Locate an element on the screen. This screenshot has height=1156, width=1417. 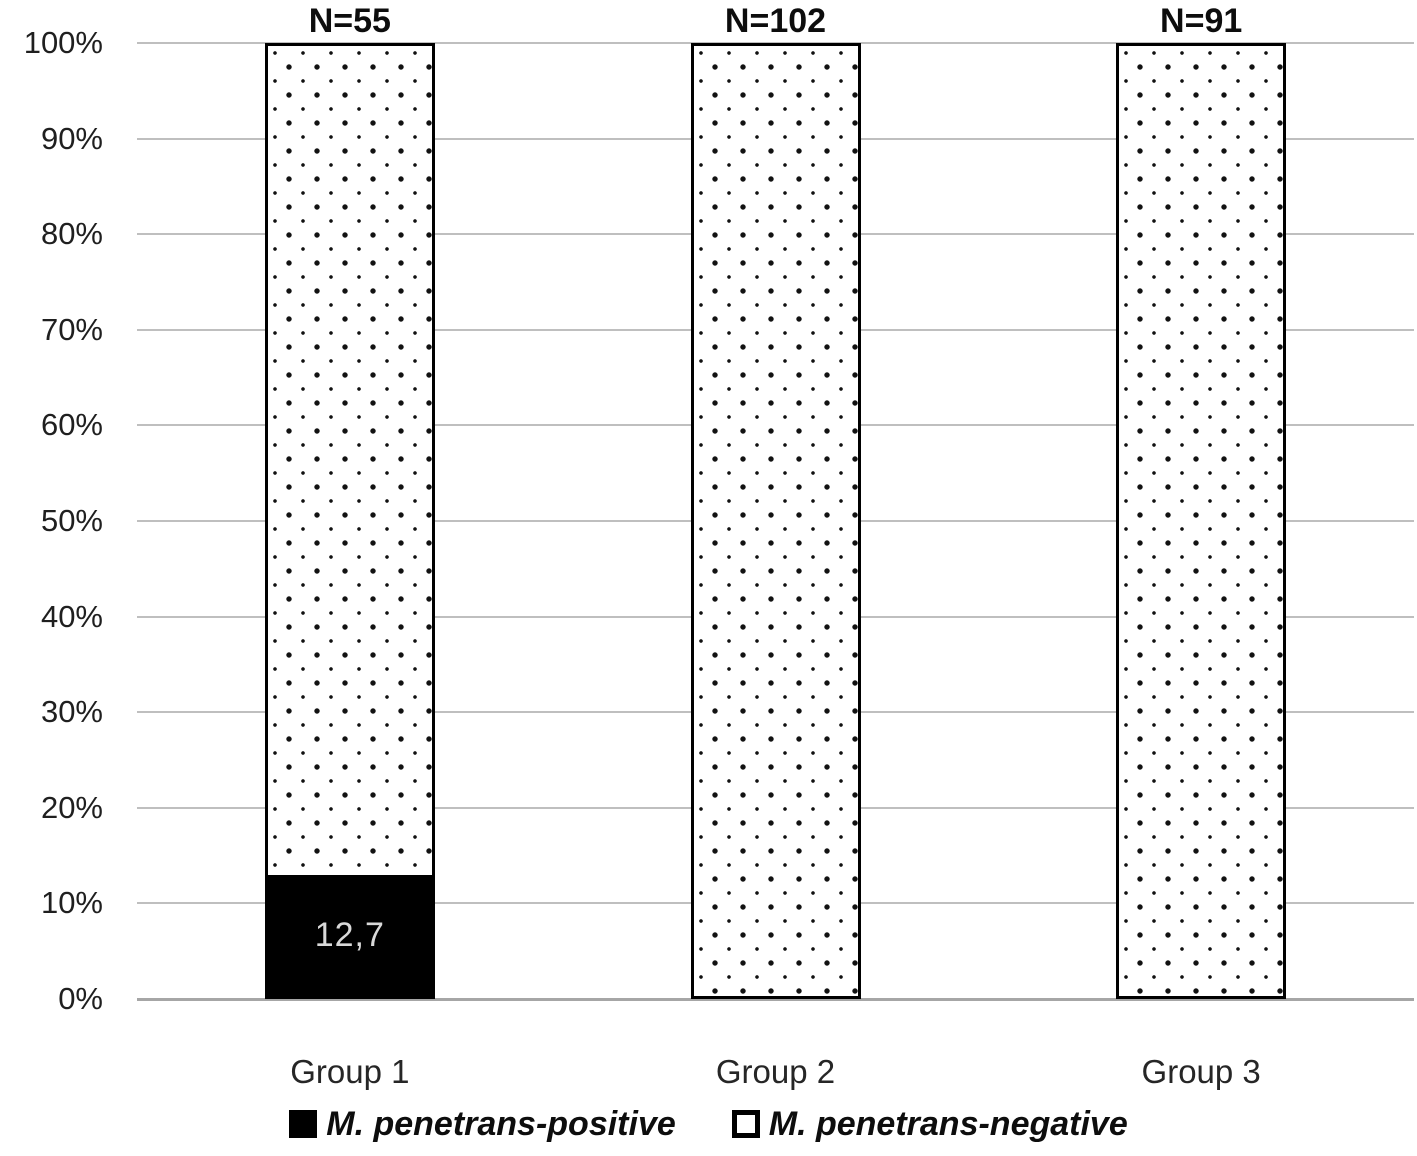
segment-positive: 12,7 is located at coordinates (349, 935).